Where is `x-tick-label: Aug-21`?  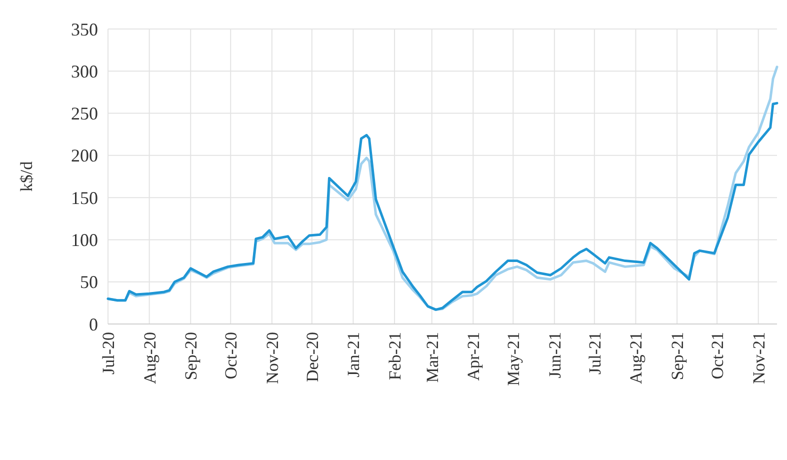 x-tick-label: Aug-21 is located at coordinates (636, 358).